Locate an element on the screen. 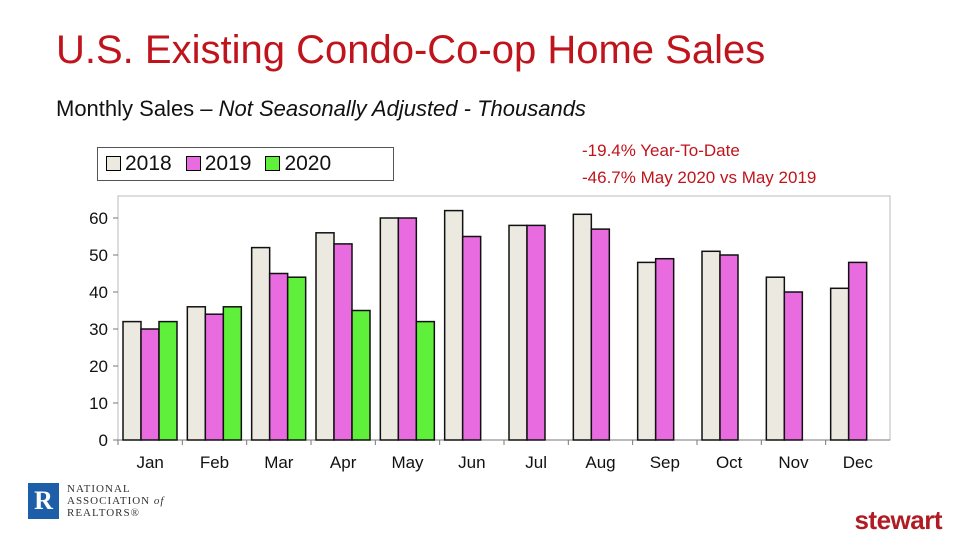 This screenshot has width=960, height=540. bar-2018-Apr is located at coordinates (325, 336).